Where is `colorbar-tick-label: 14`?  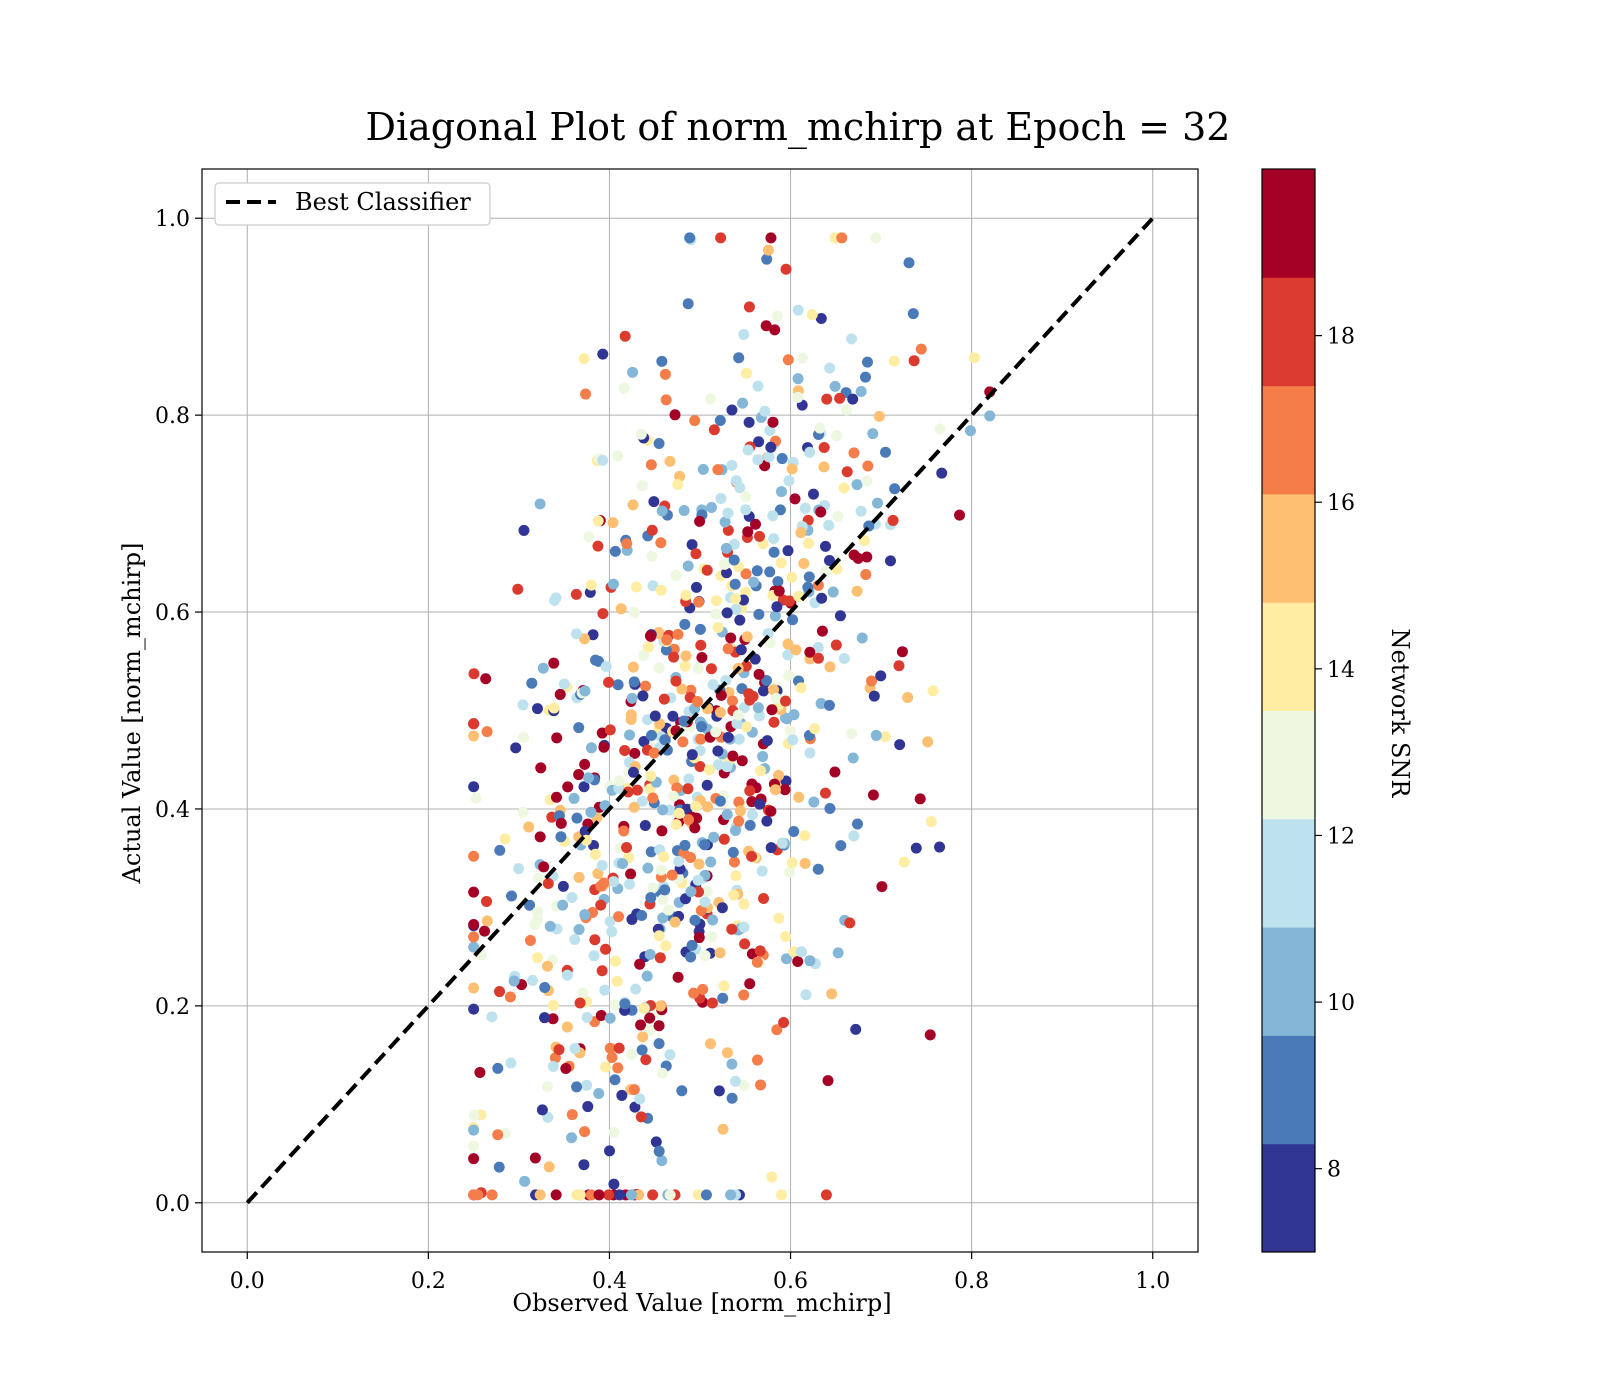
colorbar-tick-label: 14 is located at coordinates (1341, 670).